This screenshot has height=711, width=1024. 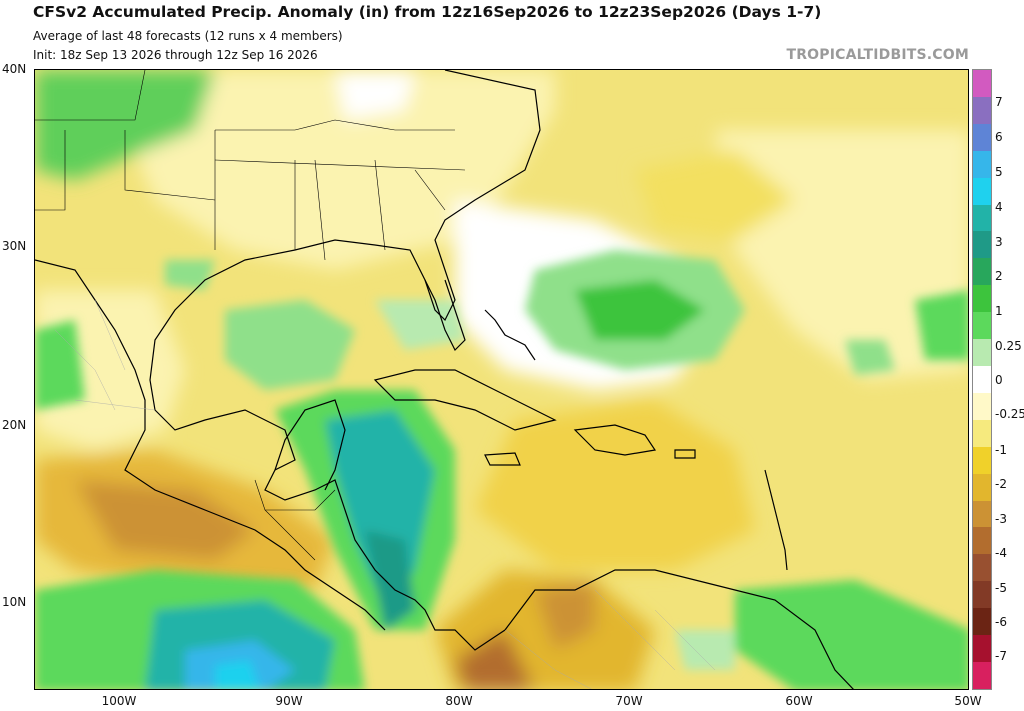 I want to click on lon-label-100w: 100W, so click(x=119, y=701).